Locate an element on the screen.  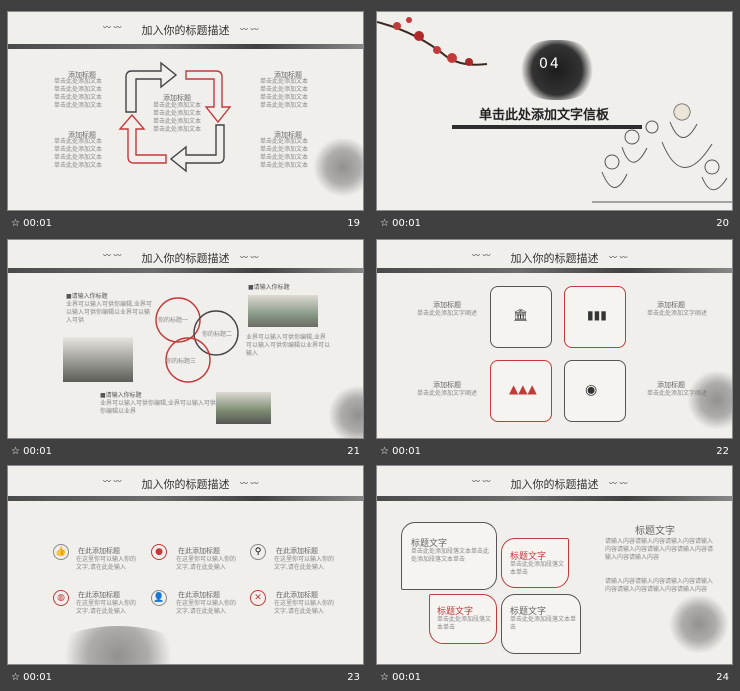
note-heading: ■请输入你标题 is located at coordinates (87, 296).